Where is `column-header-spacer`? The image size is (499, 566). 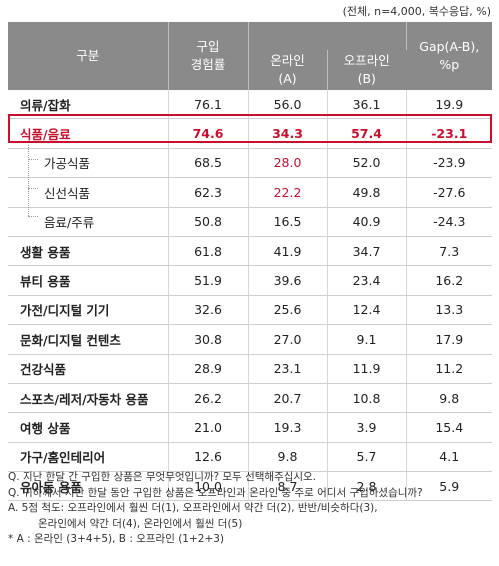 column-header-spacer is located at coordinates (327, 36).